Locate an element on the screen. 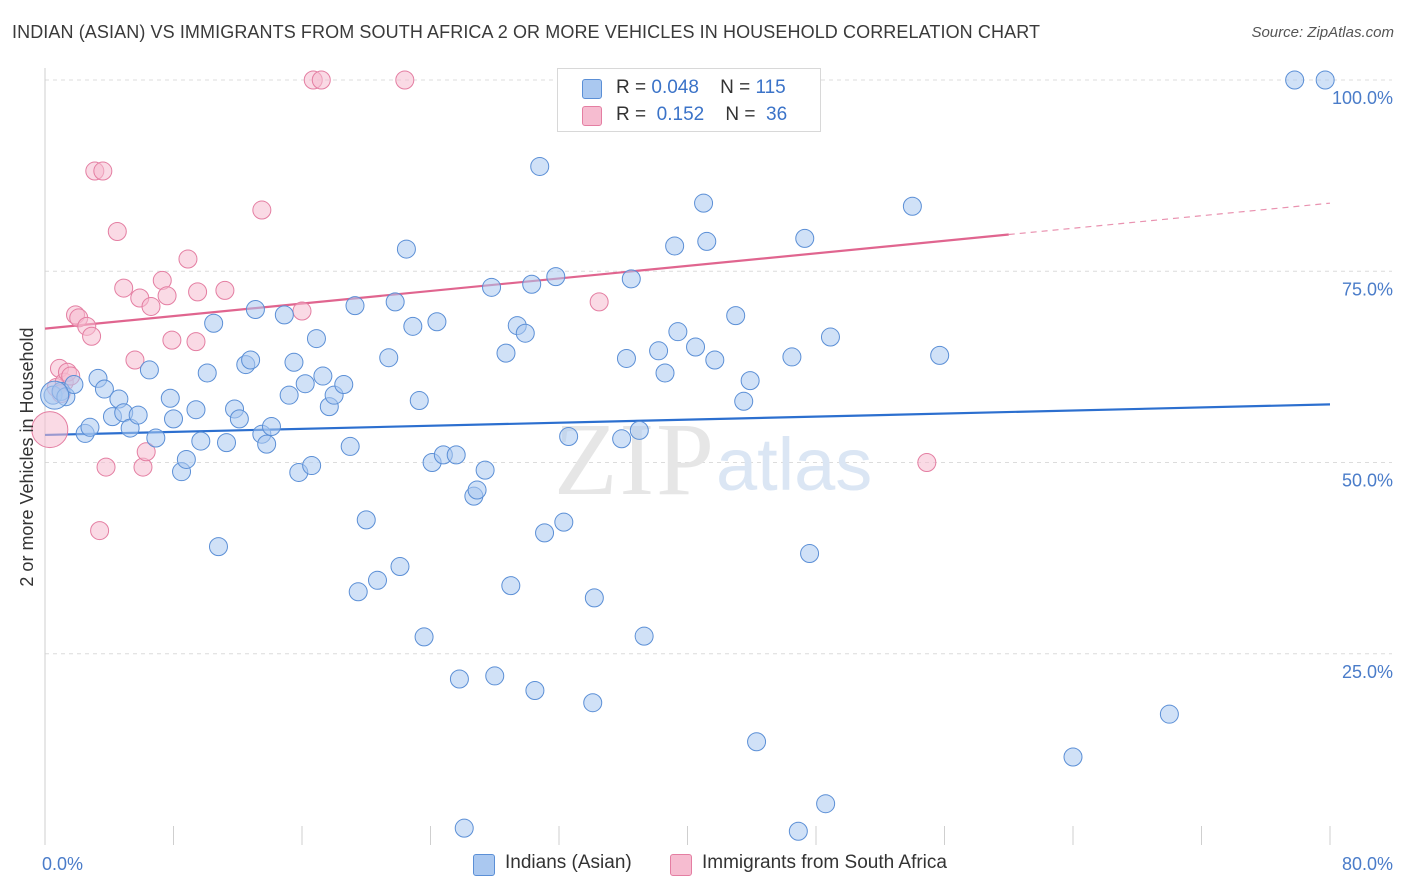 Image resolution: width=1406 pixels, height=892 pixels. x-tick-label: 0.0% is located at coordinates (62, 864).